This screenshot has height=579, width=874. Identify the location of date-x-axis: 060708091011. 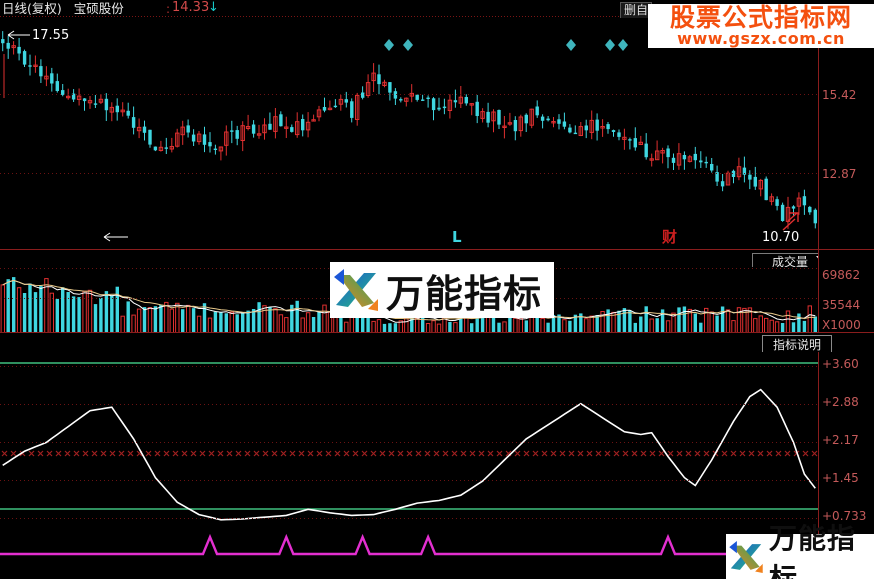
(437, 570).